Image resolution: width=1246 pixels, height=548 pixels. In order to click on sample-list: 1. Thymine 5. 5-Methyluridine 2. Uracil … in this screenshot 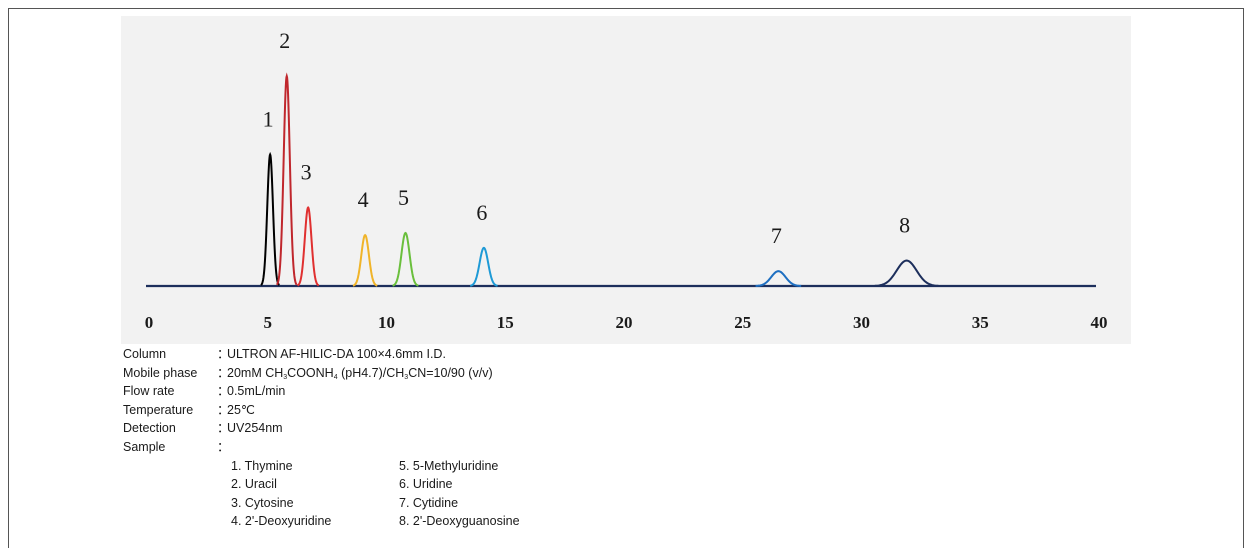, I will do `click(413, 494)`.